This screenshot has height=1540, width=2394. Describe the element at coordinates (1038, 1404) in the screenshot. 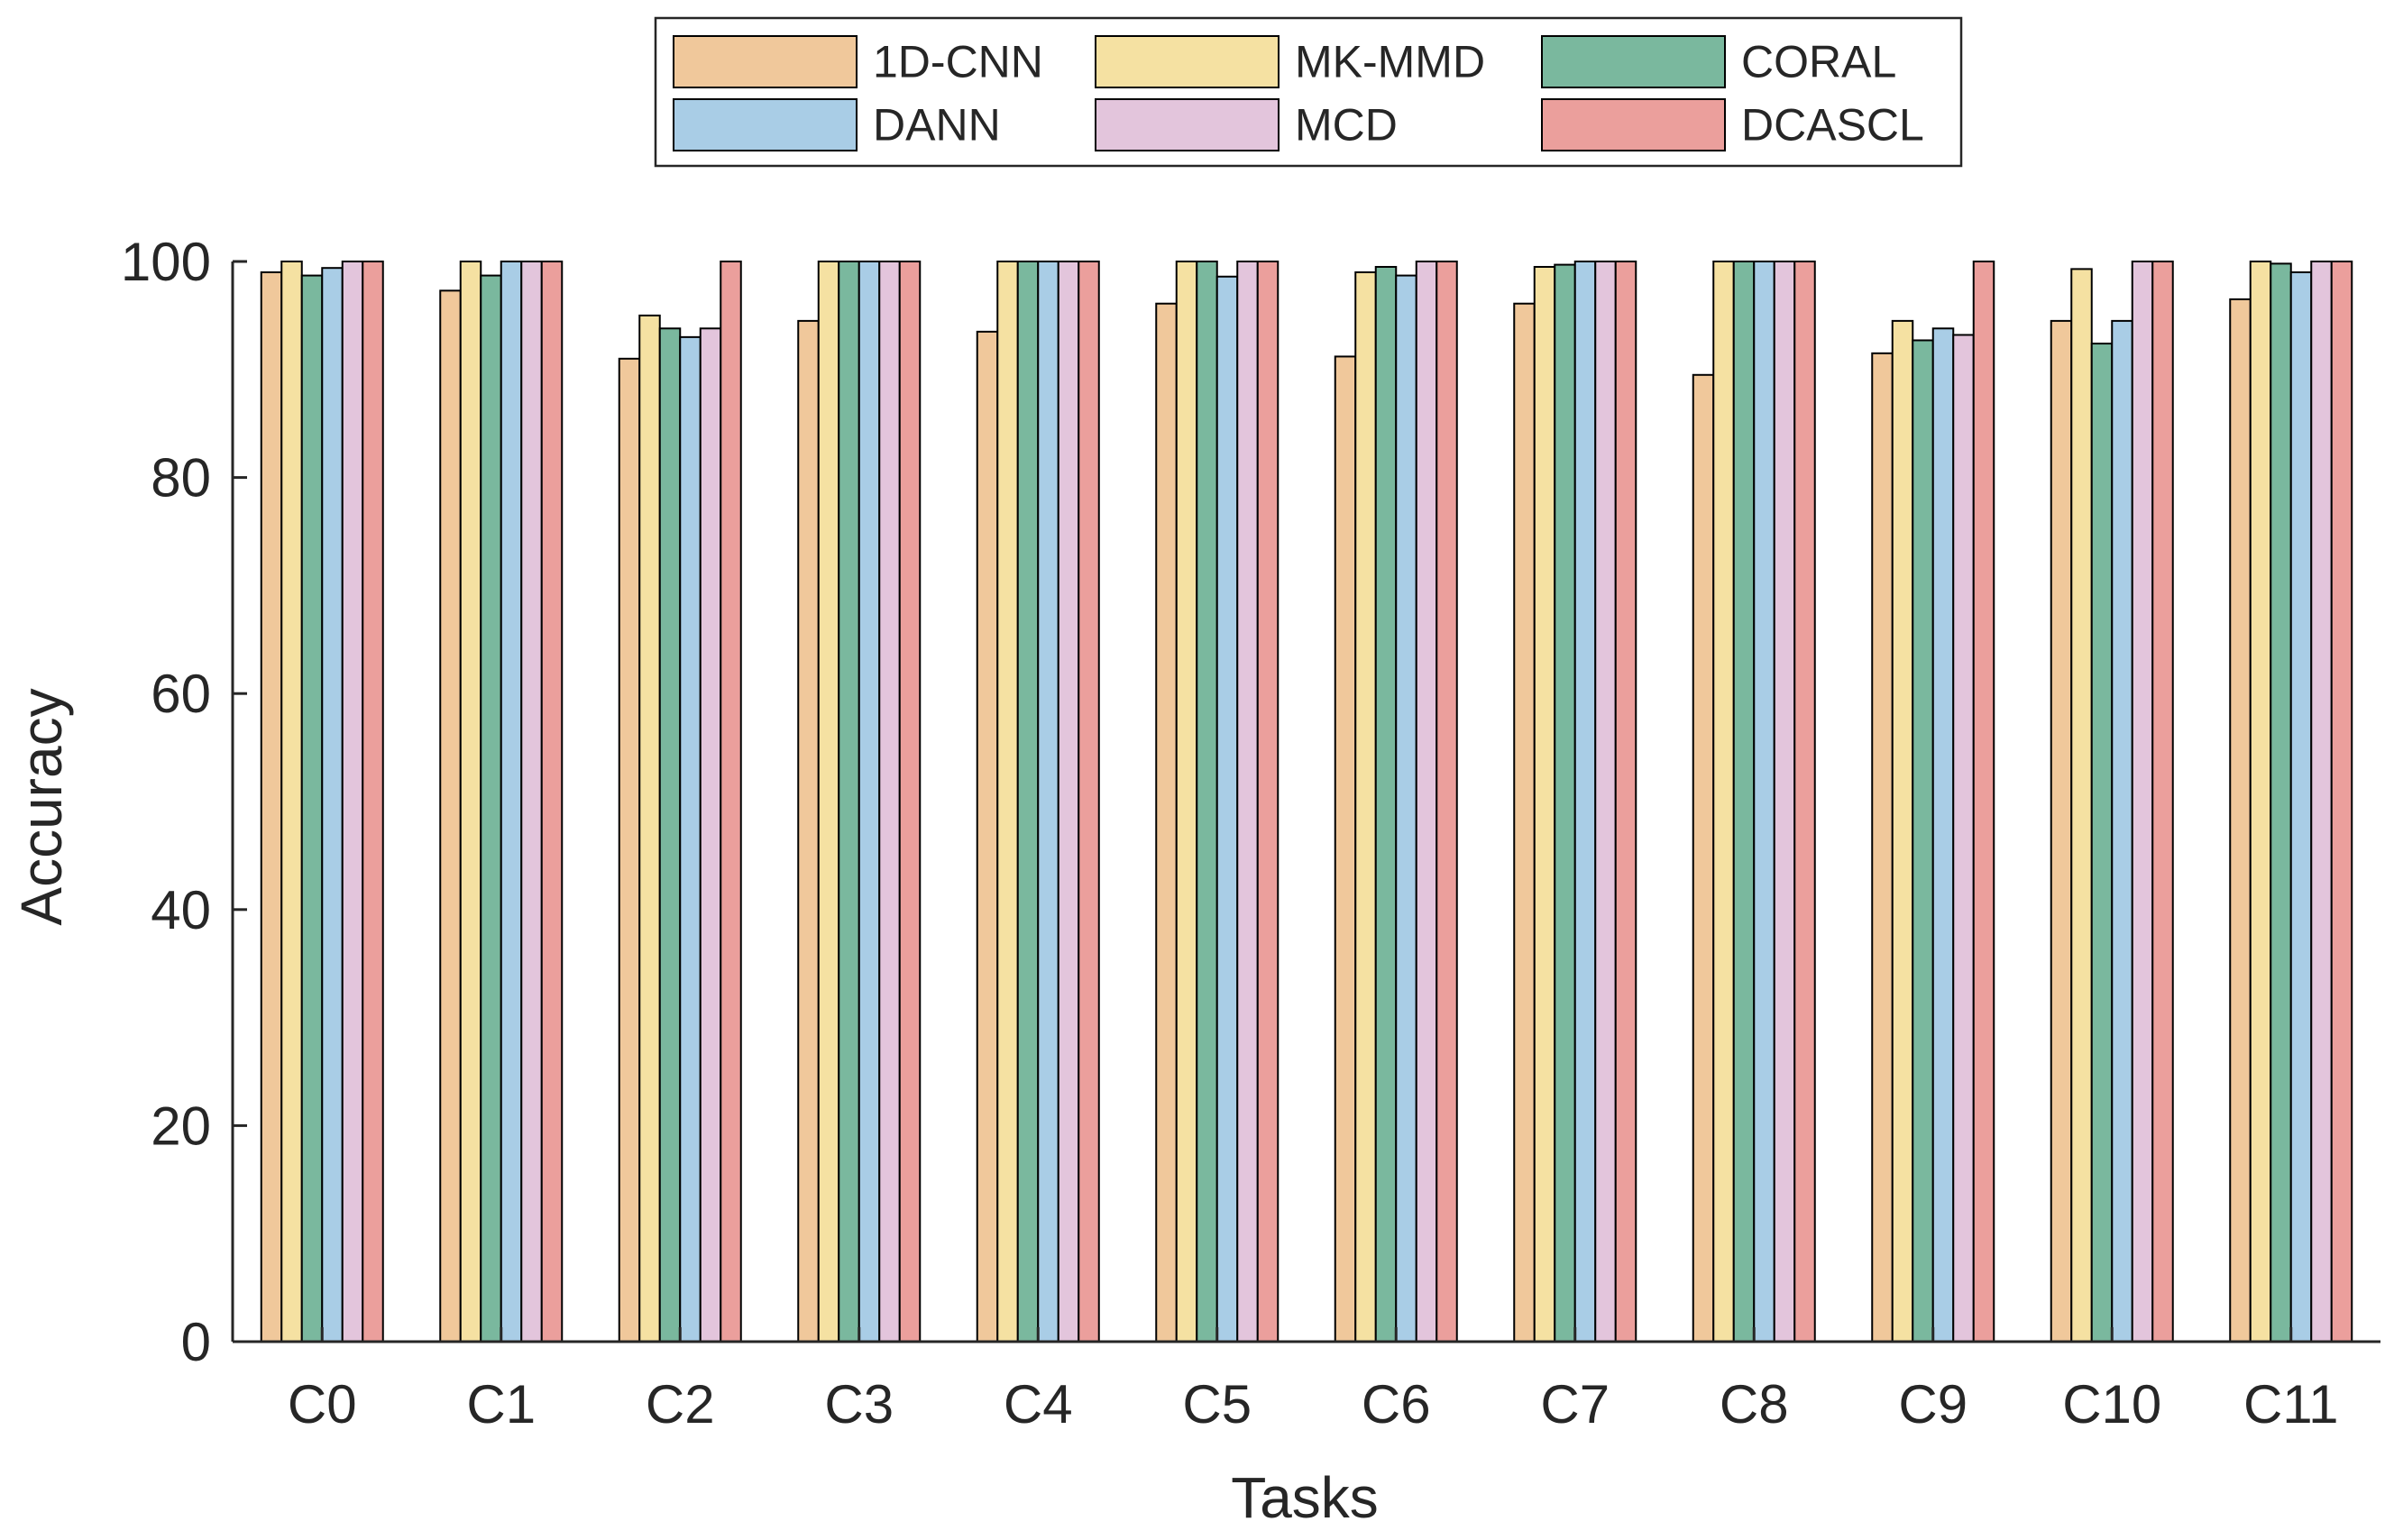

I see `x-tick-label-c4: C4` at that location.